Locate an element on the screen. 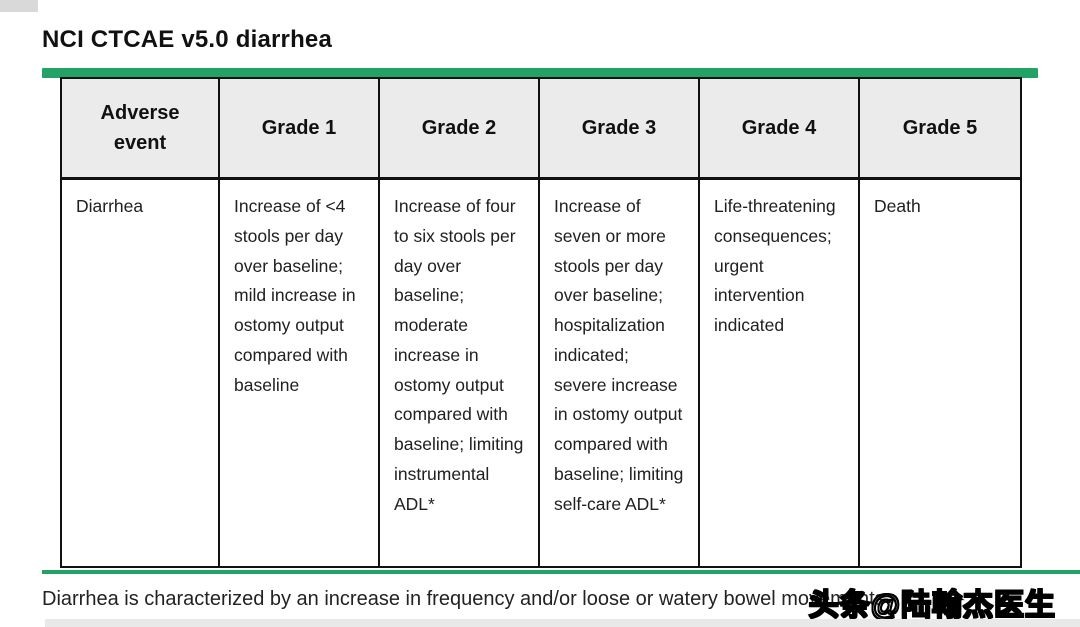  top-accent-bar is located at coordinates (540, 73).